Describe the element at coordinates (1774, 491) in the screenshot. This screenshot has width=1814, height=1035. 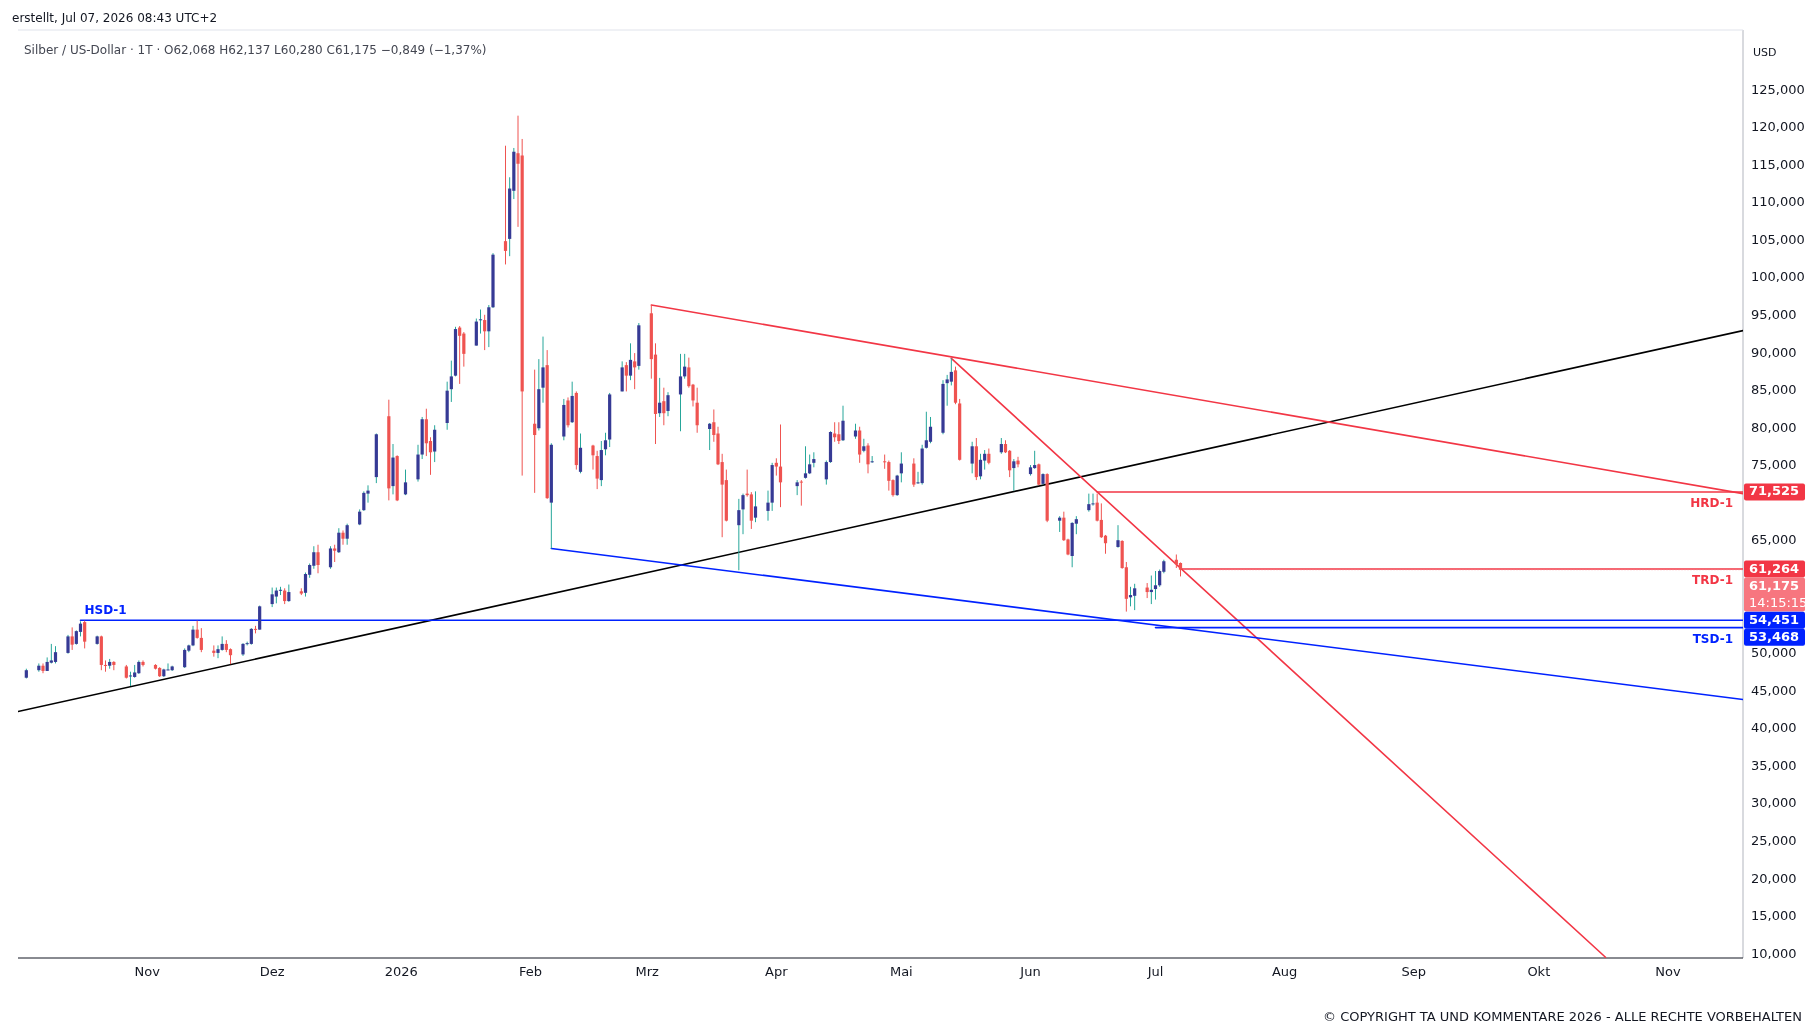
I see `data-label: 71,525` at that location.